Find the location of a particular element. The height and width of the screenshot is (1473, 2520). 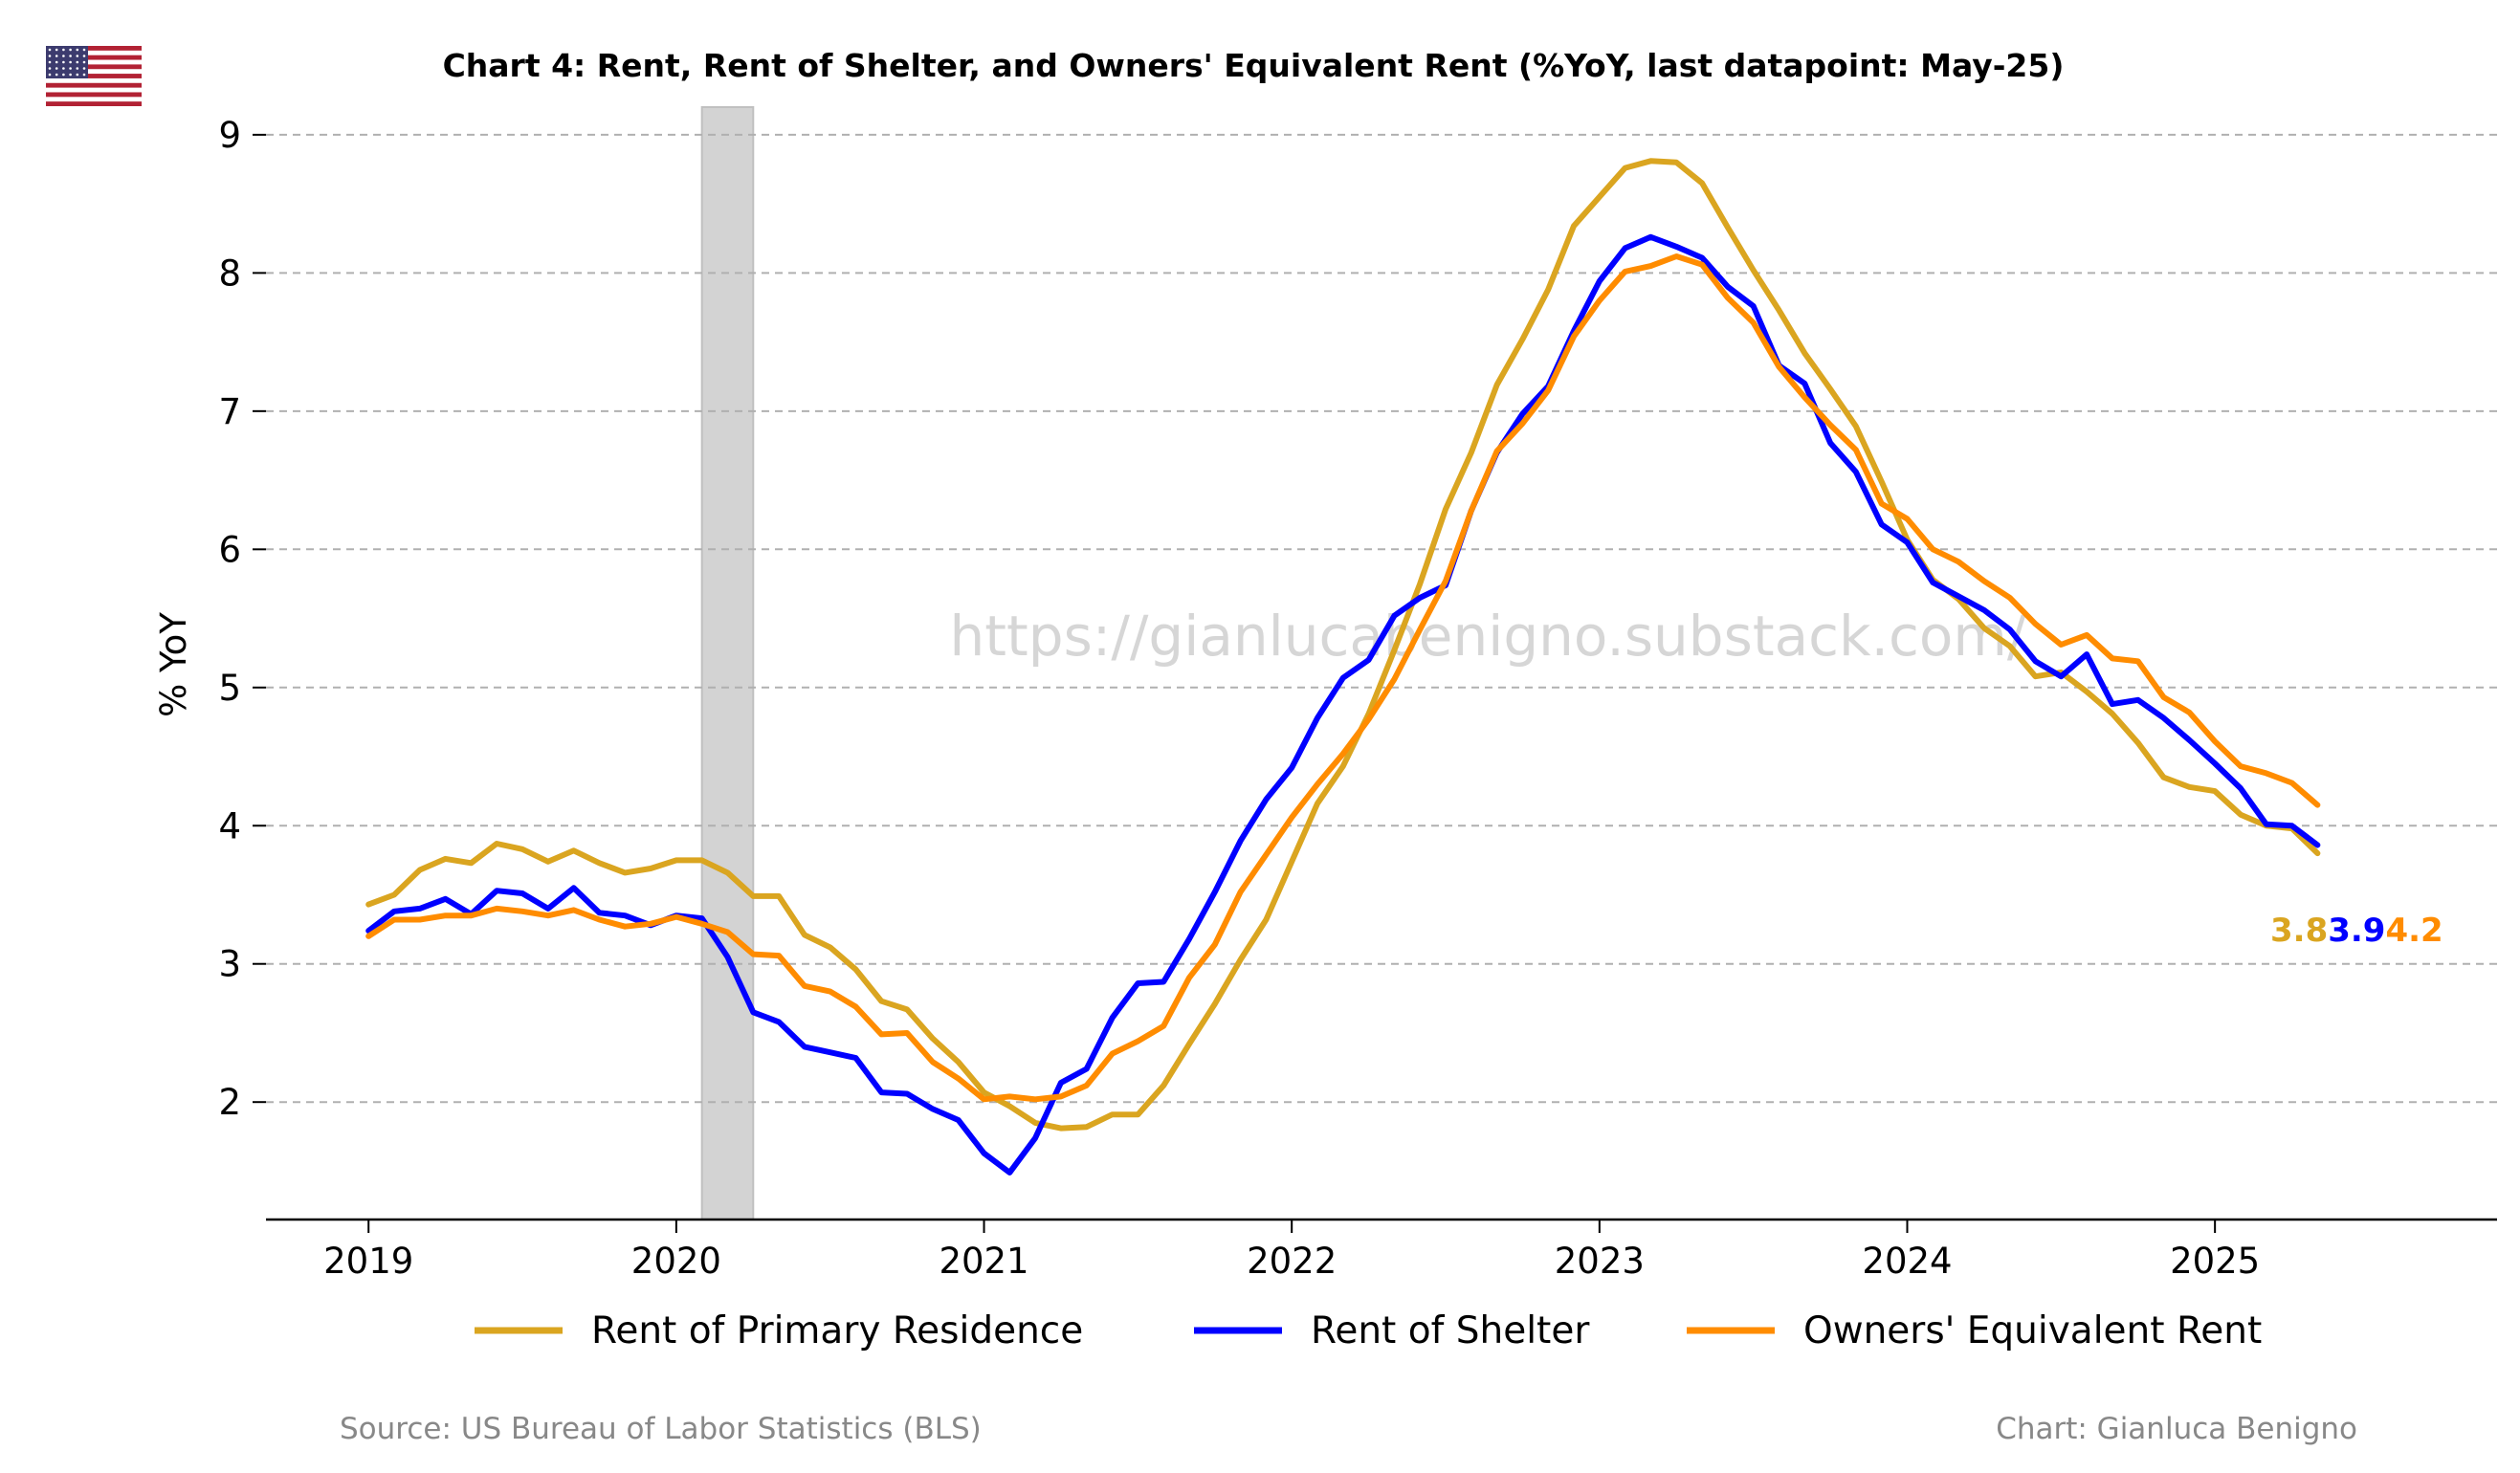

y-tick-label: 5 is located at coordinates (230, 689).